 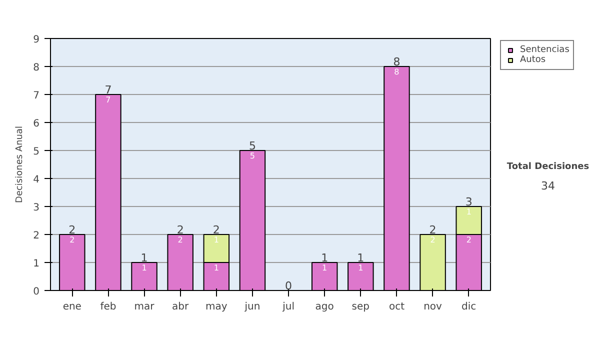 What do you see at coordinates (396, 307) in the screenshot?
I see `x-tick-label: oct` at bounding box center [396, 307].